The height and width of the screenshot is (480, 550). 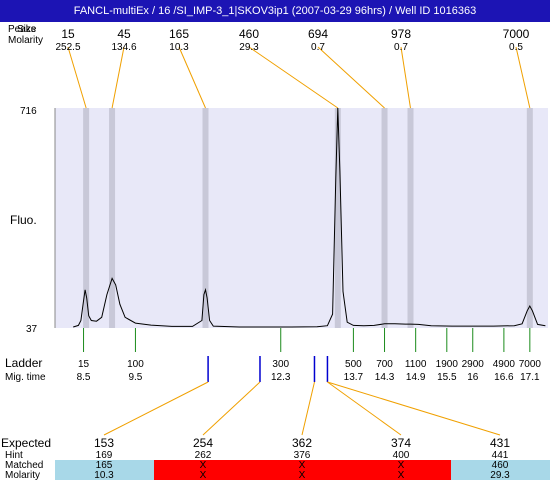 What do you see at coordinates (203, 455) in the screenshot?
I see `hint-value: 262` at bounding box center [203, 455].